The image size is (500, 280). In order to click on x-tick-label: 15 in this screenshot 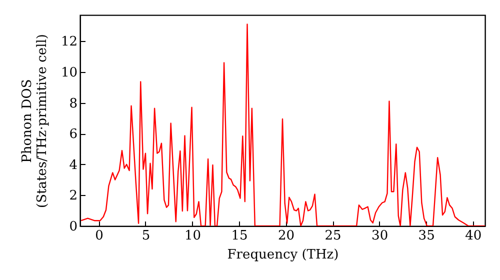, I will do `click(239, 236)`.